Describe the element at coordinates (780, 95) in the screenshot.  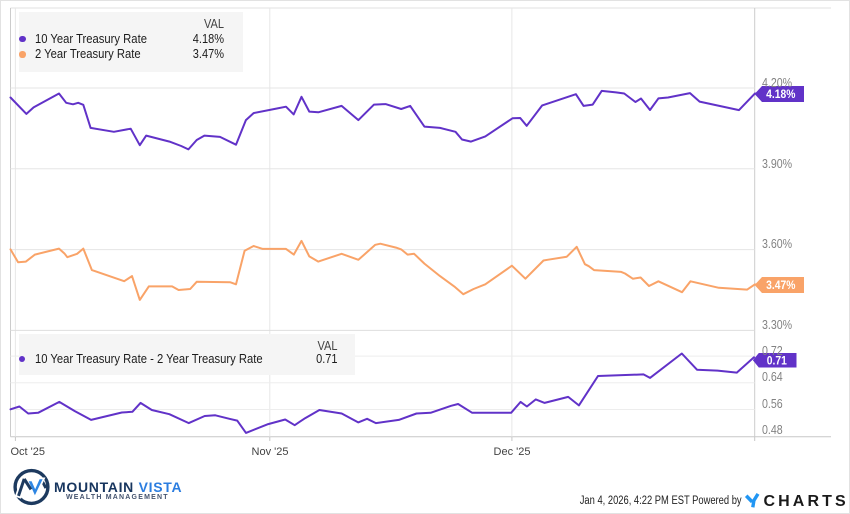
I see `svg-text: 4.18%` at that location.